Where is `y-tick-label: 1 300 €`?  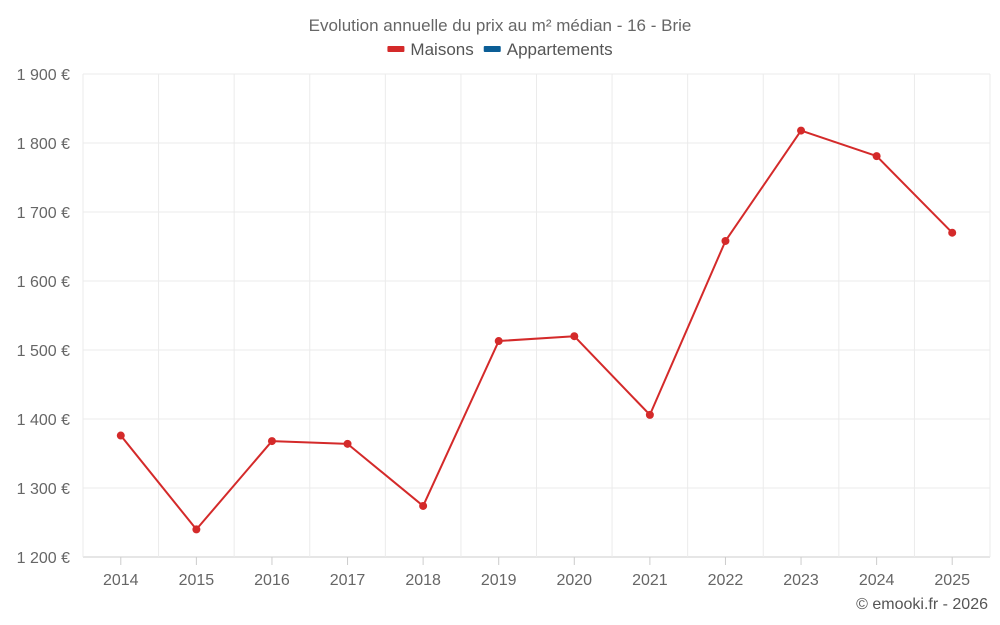
y-tick-label: 1 300 € is located at coordinates (43, 489).